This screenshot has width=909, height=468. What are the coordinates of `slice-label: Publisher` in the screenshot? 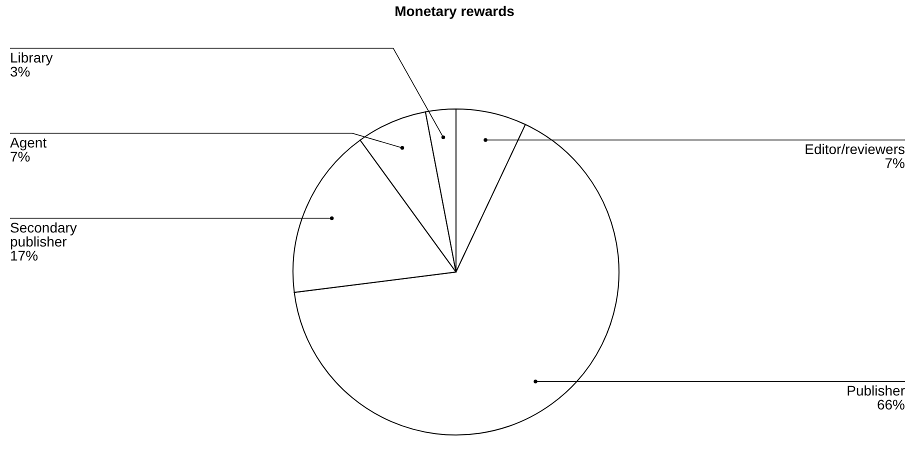 It's located at (876, 390).